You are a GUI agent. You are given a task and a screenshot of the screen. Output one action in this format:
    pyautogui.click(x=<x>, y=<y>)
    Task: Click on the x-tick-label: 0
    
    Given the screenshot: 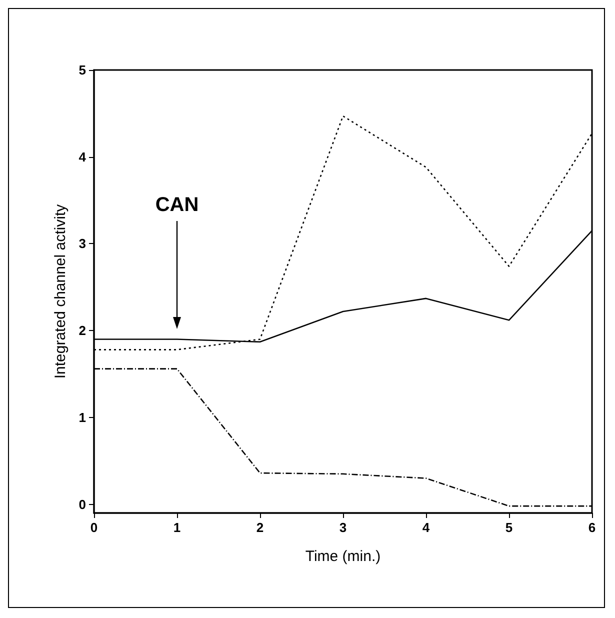 What is the action you would take?
    pyautogui.click(x=94, y=527)
    